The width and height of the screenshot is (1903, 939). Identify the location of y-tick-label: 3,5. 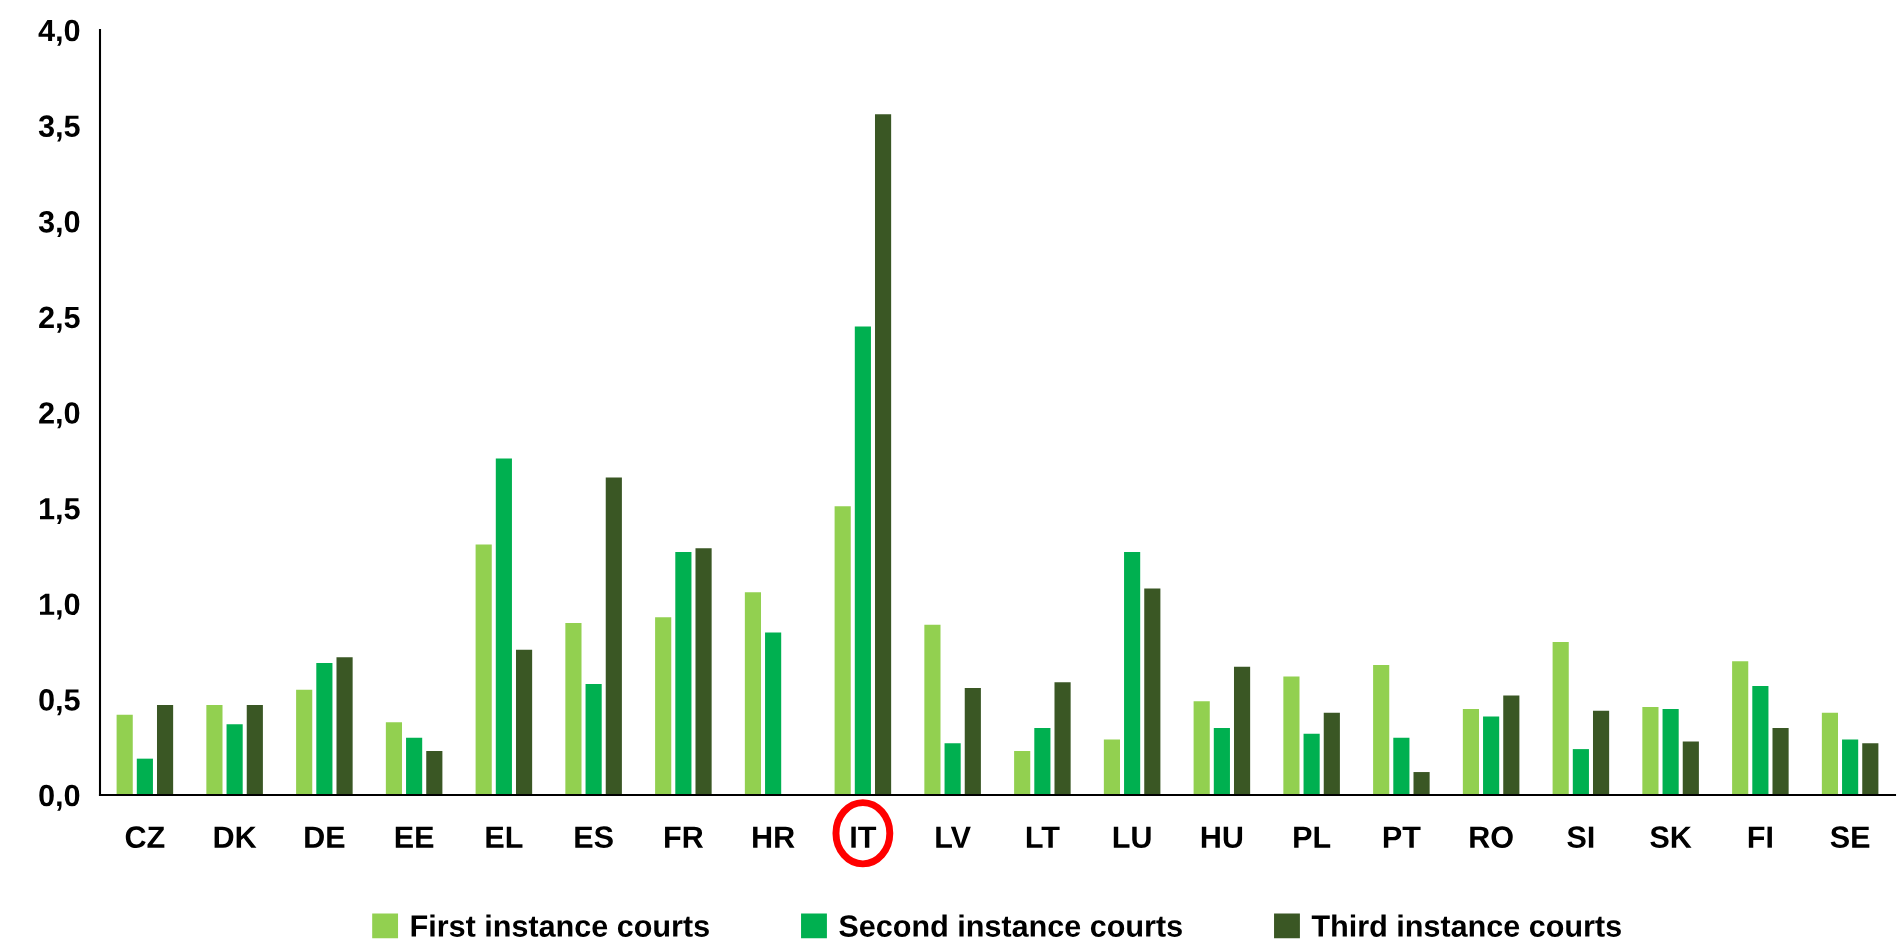
(59, 128).